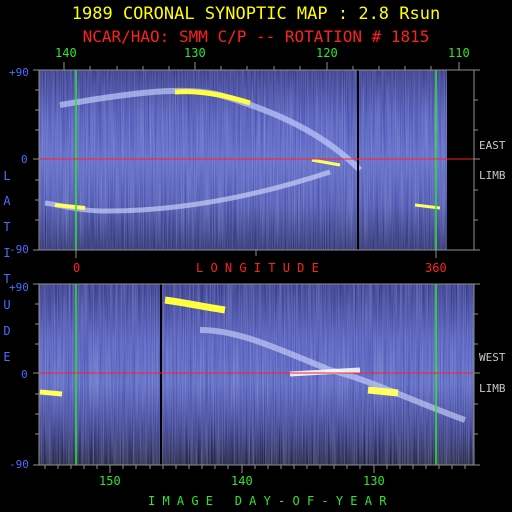 The image size is (512, 512). I want to click on bottom-day-tick-150: 150, so click(110, 481).